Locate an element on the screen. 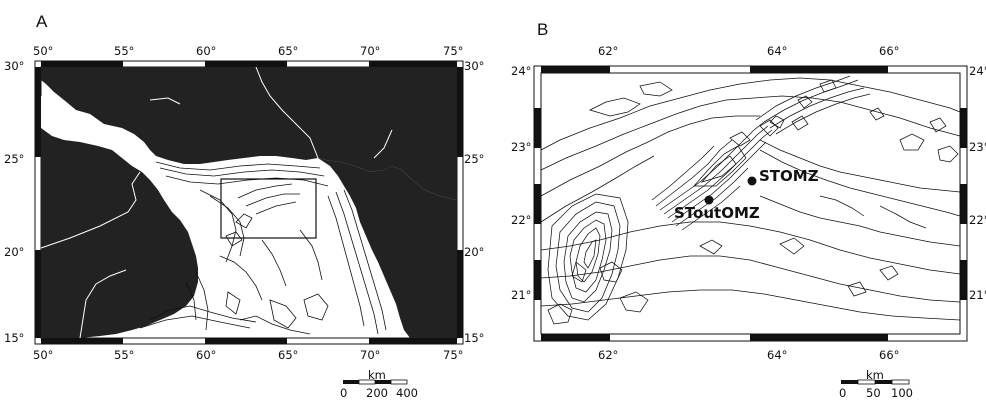 This screenshot has height=400, width=986. panel-b-lat-right-24: 24° is located at coordinates (977, 71).